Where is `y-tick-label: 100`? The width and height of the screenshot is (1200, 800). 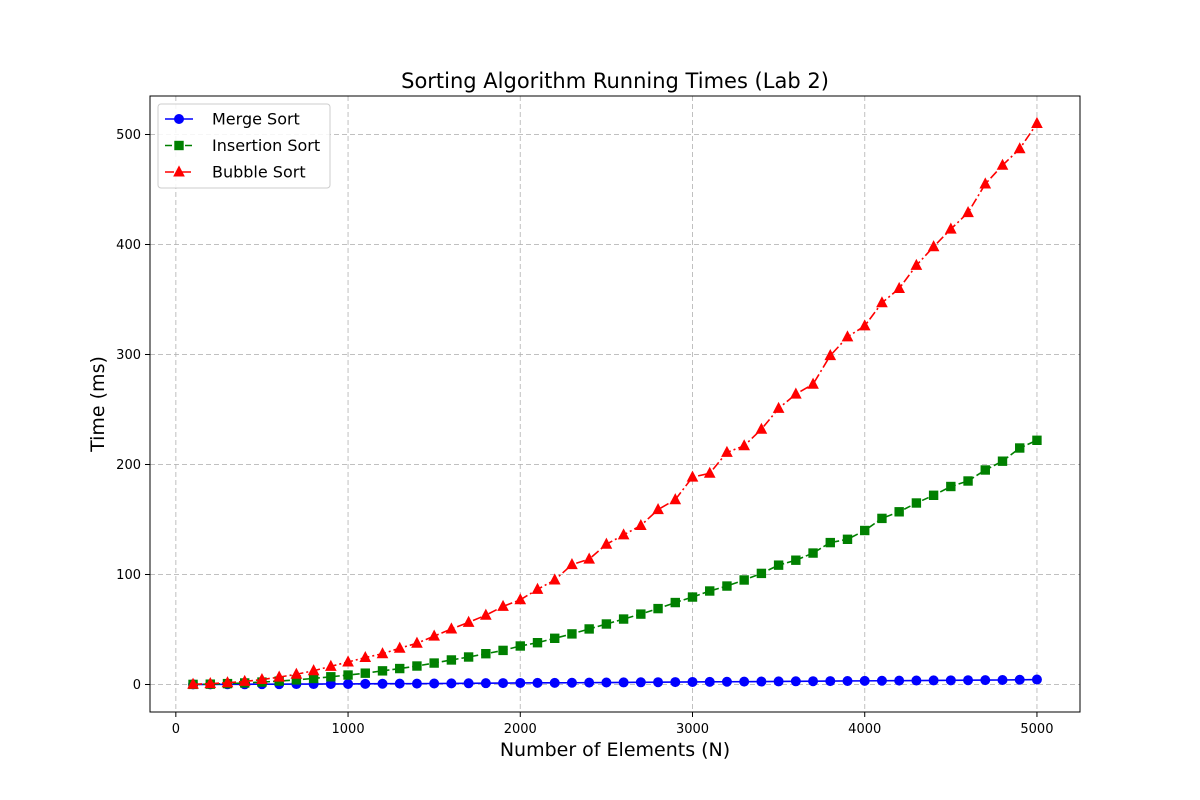 y-tick-label: 100 is located at coordinates (128, 575).